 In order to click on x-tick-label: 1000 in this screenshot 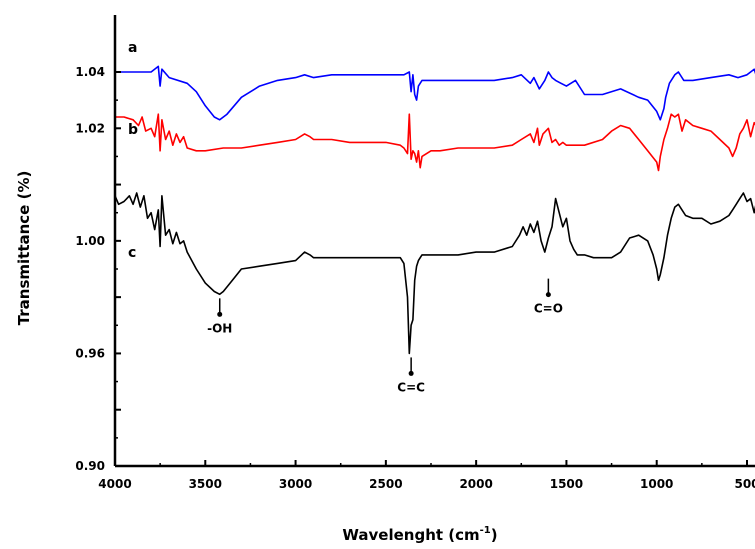, I will do `click(656, 484)`.